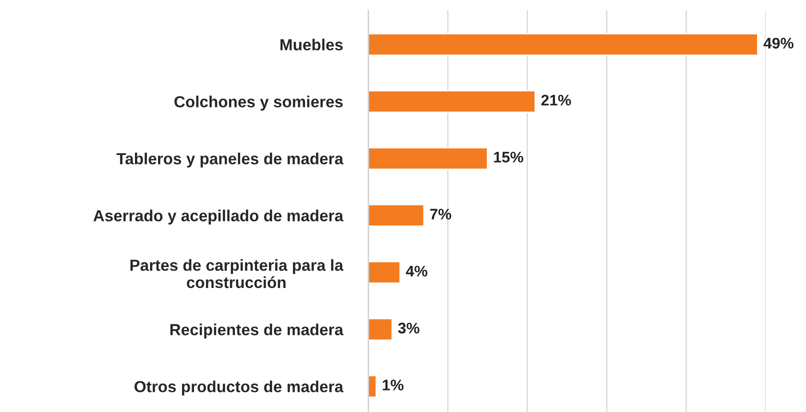 This screenshot has height=412, width=806. I want to click on data-label: 3%, so click(409, 328).